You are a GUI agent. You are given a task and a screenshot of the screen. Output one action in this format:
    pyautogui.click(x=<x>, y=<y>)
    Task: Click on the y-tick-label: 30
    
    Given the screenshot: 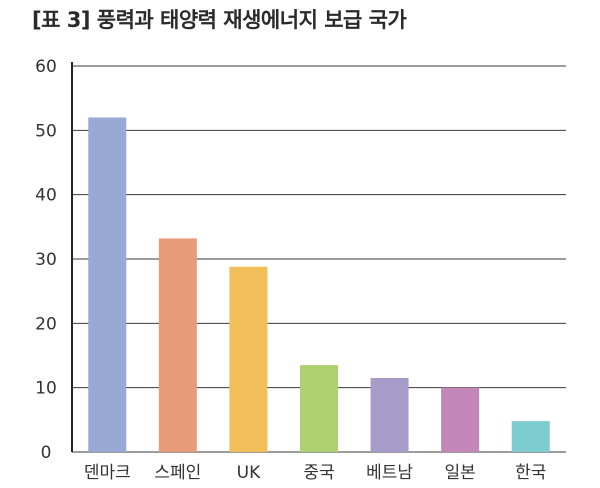 What is the action you would take?
    pyautogui.click(x=46, y=260)
    